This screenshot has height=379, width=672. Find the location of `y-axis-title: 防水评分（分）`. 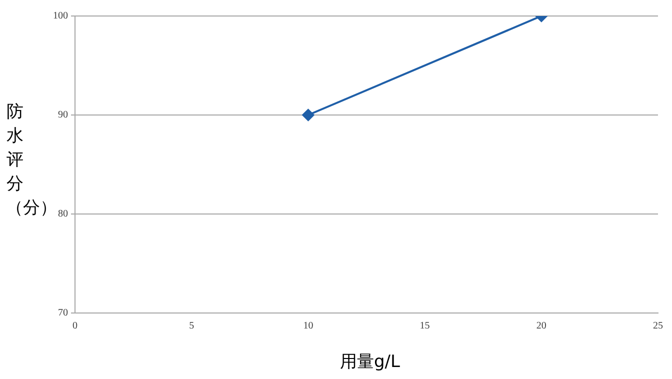

y-axis-title: 防水评分（分） is located at coordinates (31, 160).